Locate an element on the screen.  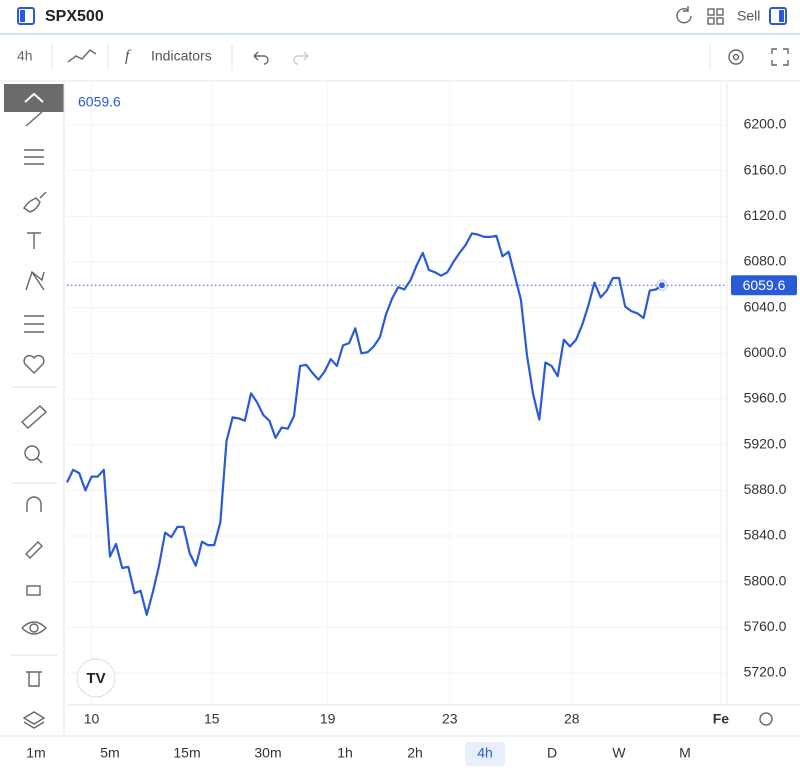
lock-tool is located at coordinates (33, 590).